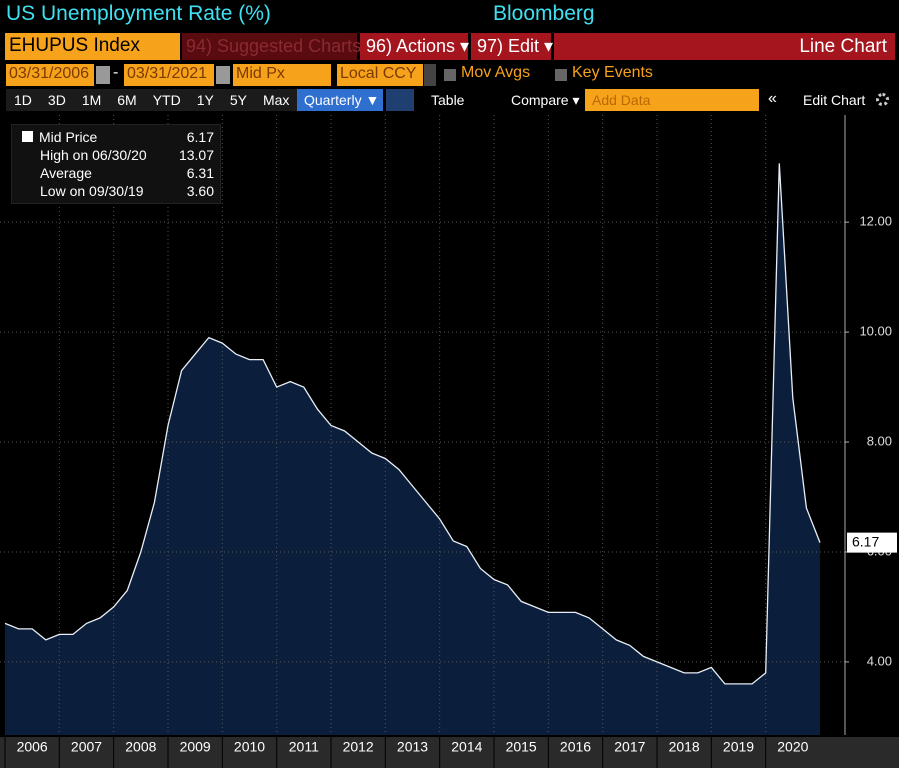  I want to click on period-bar: 1D 3D 1M 6M YTD 1Y 5Y Max, so click(152, 100).